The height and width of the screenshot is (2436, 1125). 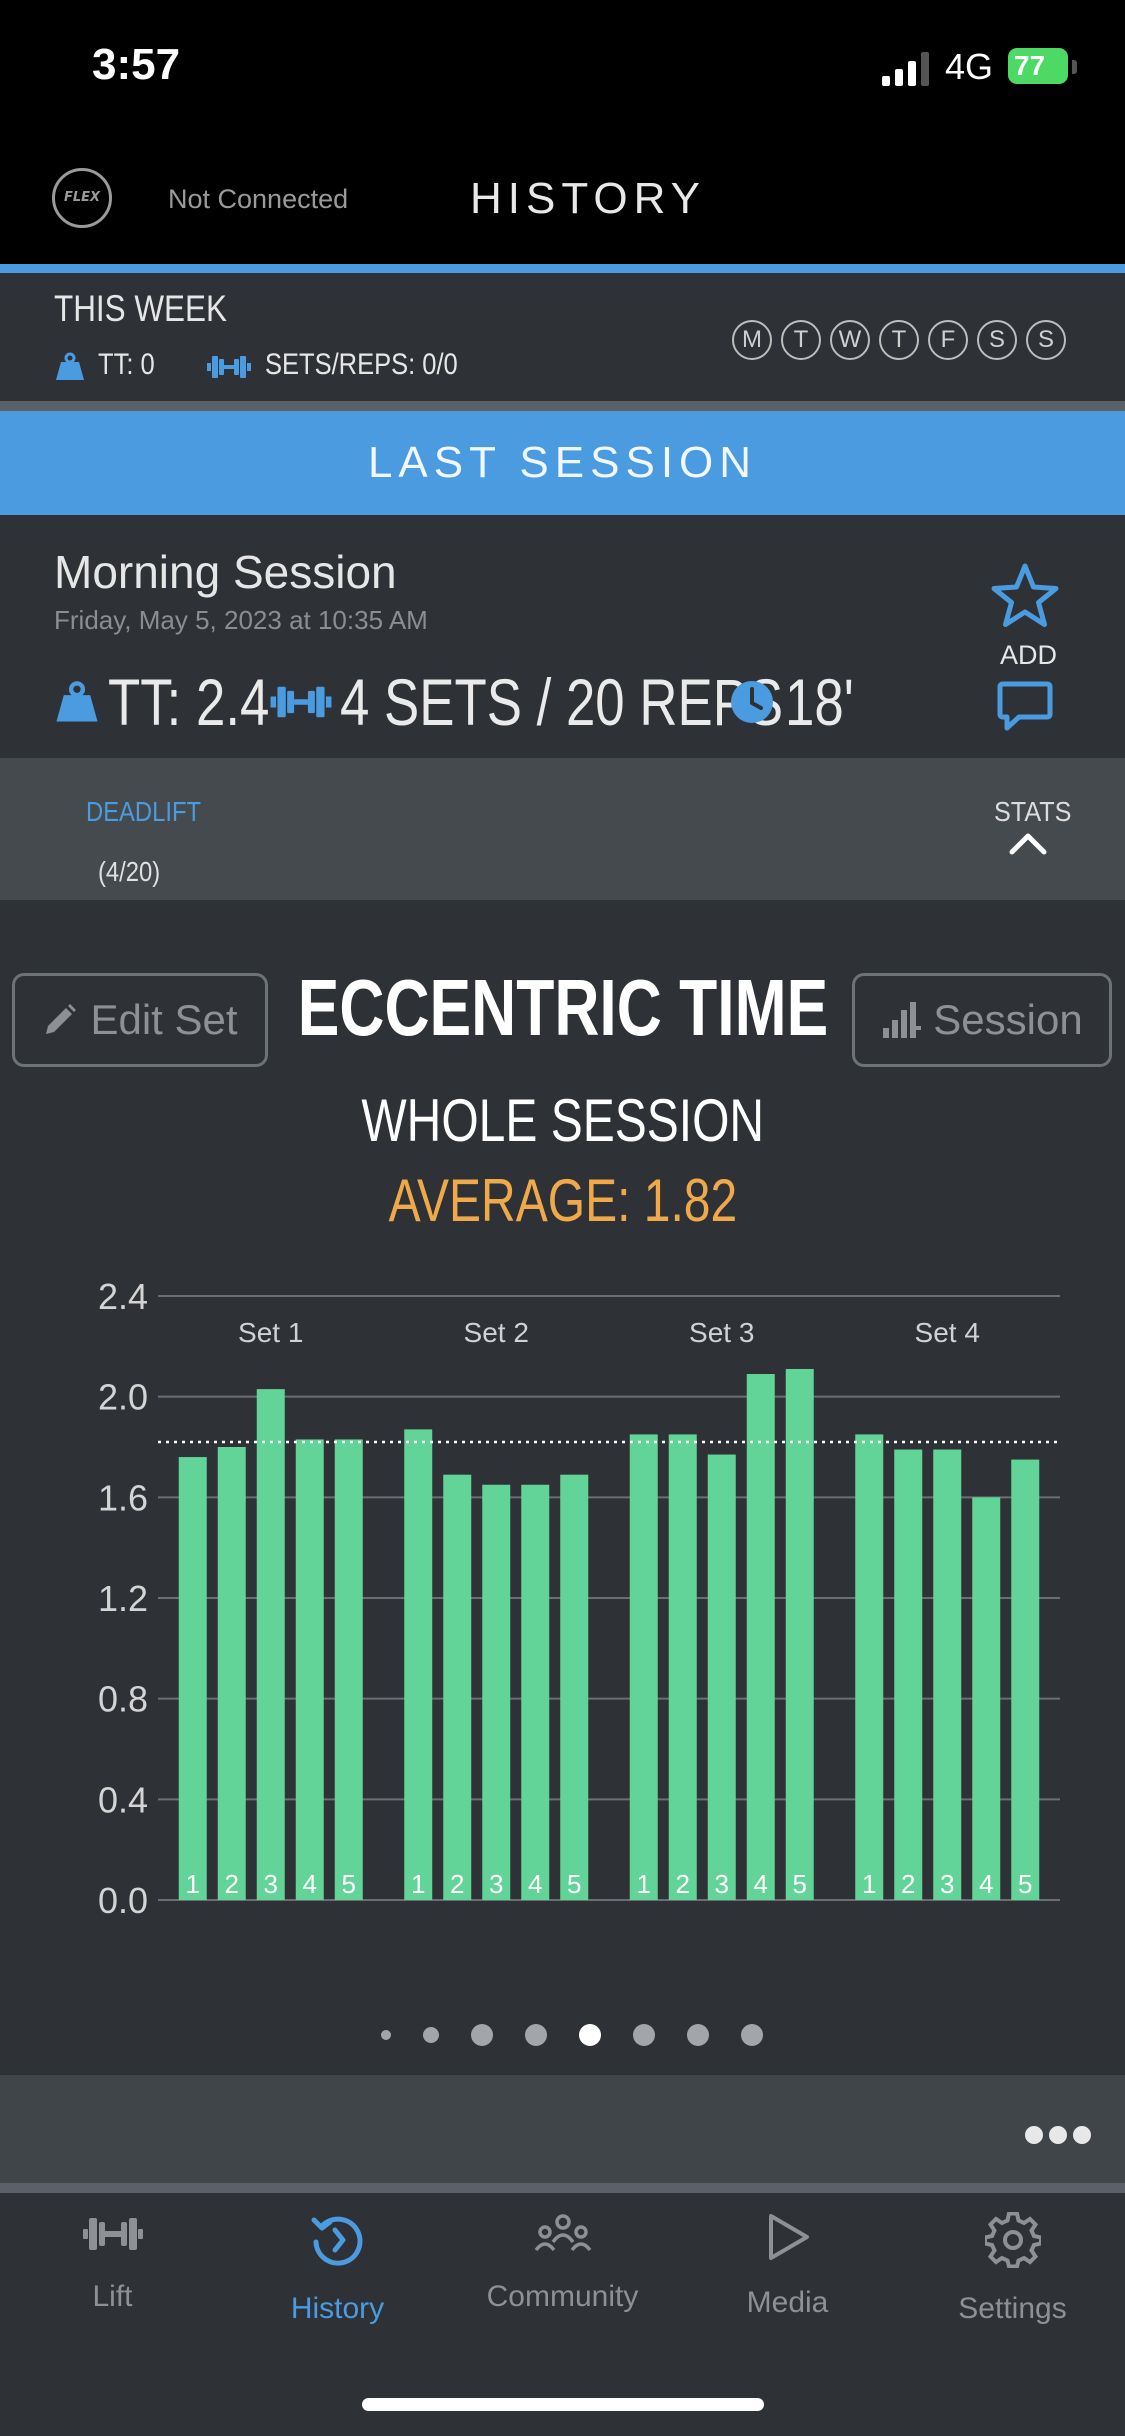 I want to click on battery-icon: 77, so click(x=1038, y=66).